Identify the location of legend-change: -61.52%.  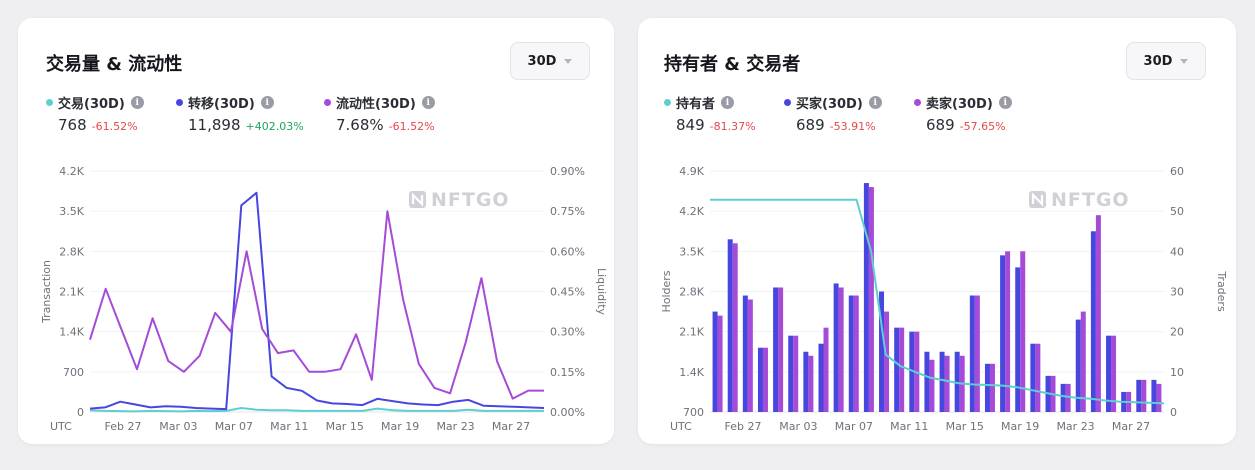
(114, 126).